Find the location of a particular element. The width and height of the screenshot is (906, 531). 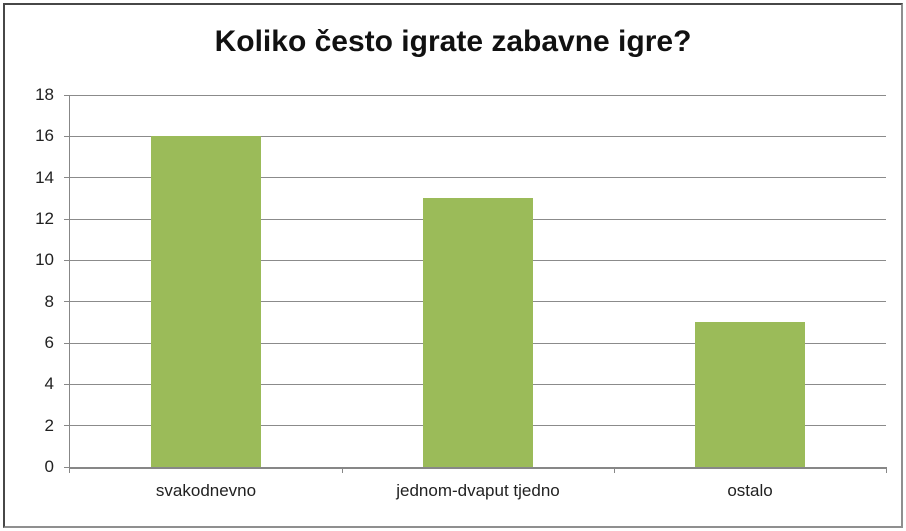

y-axis-label: 16 is located at coordinates (44, 136).